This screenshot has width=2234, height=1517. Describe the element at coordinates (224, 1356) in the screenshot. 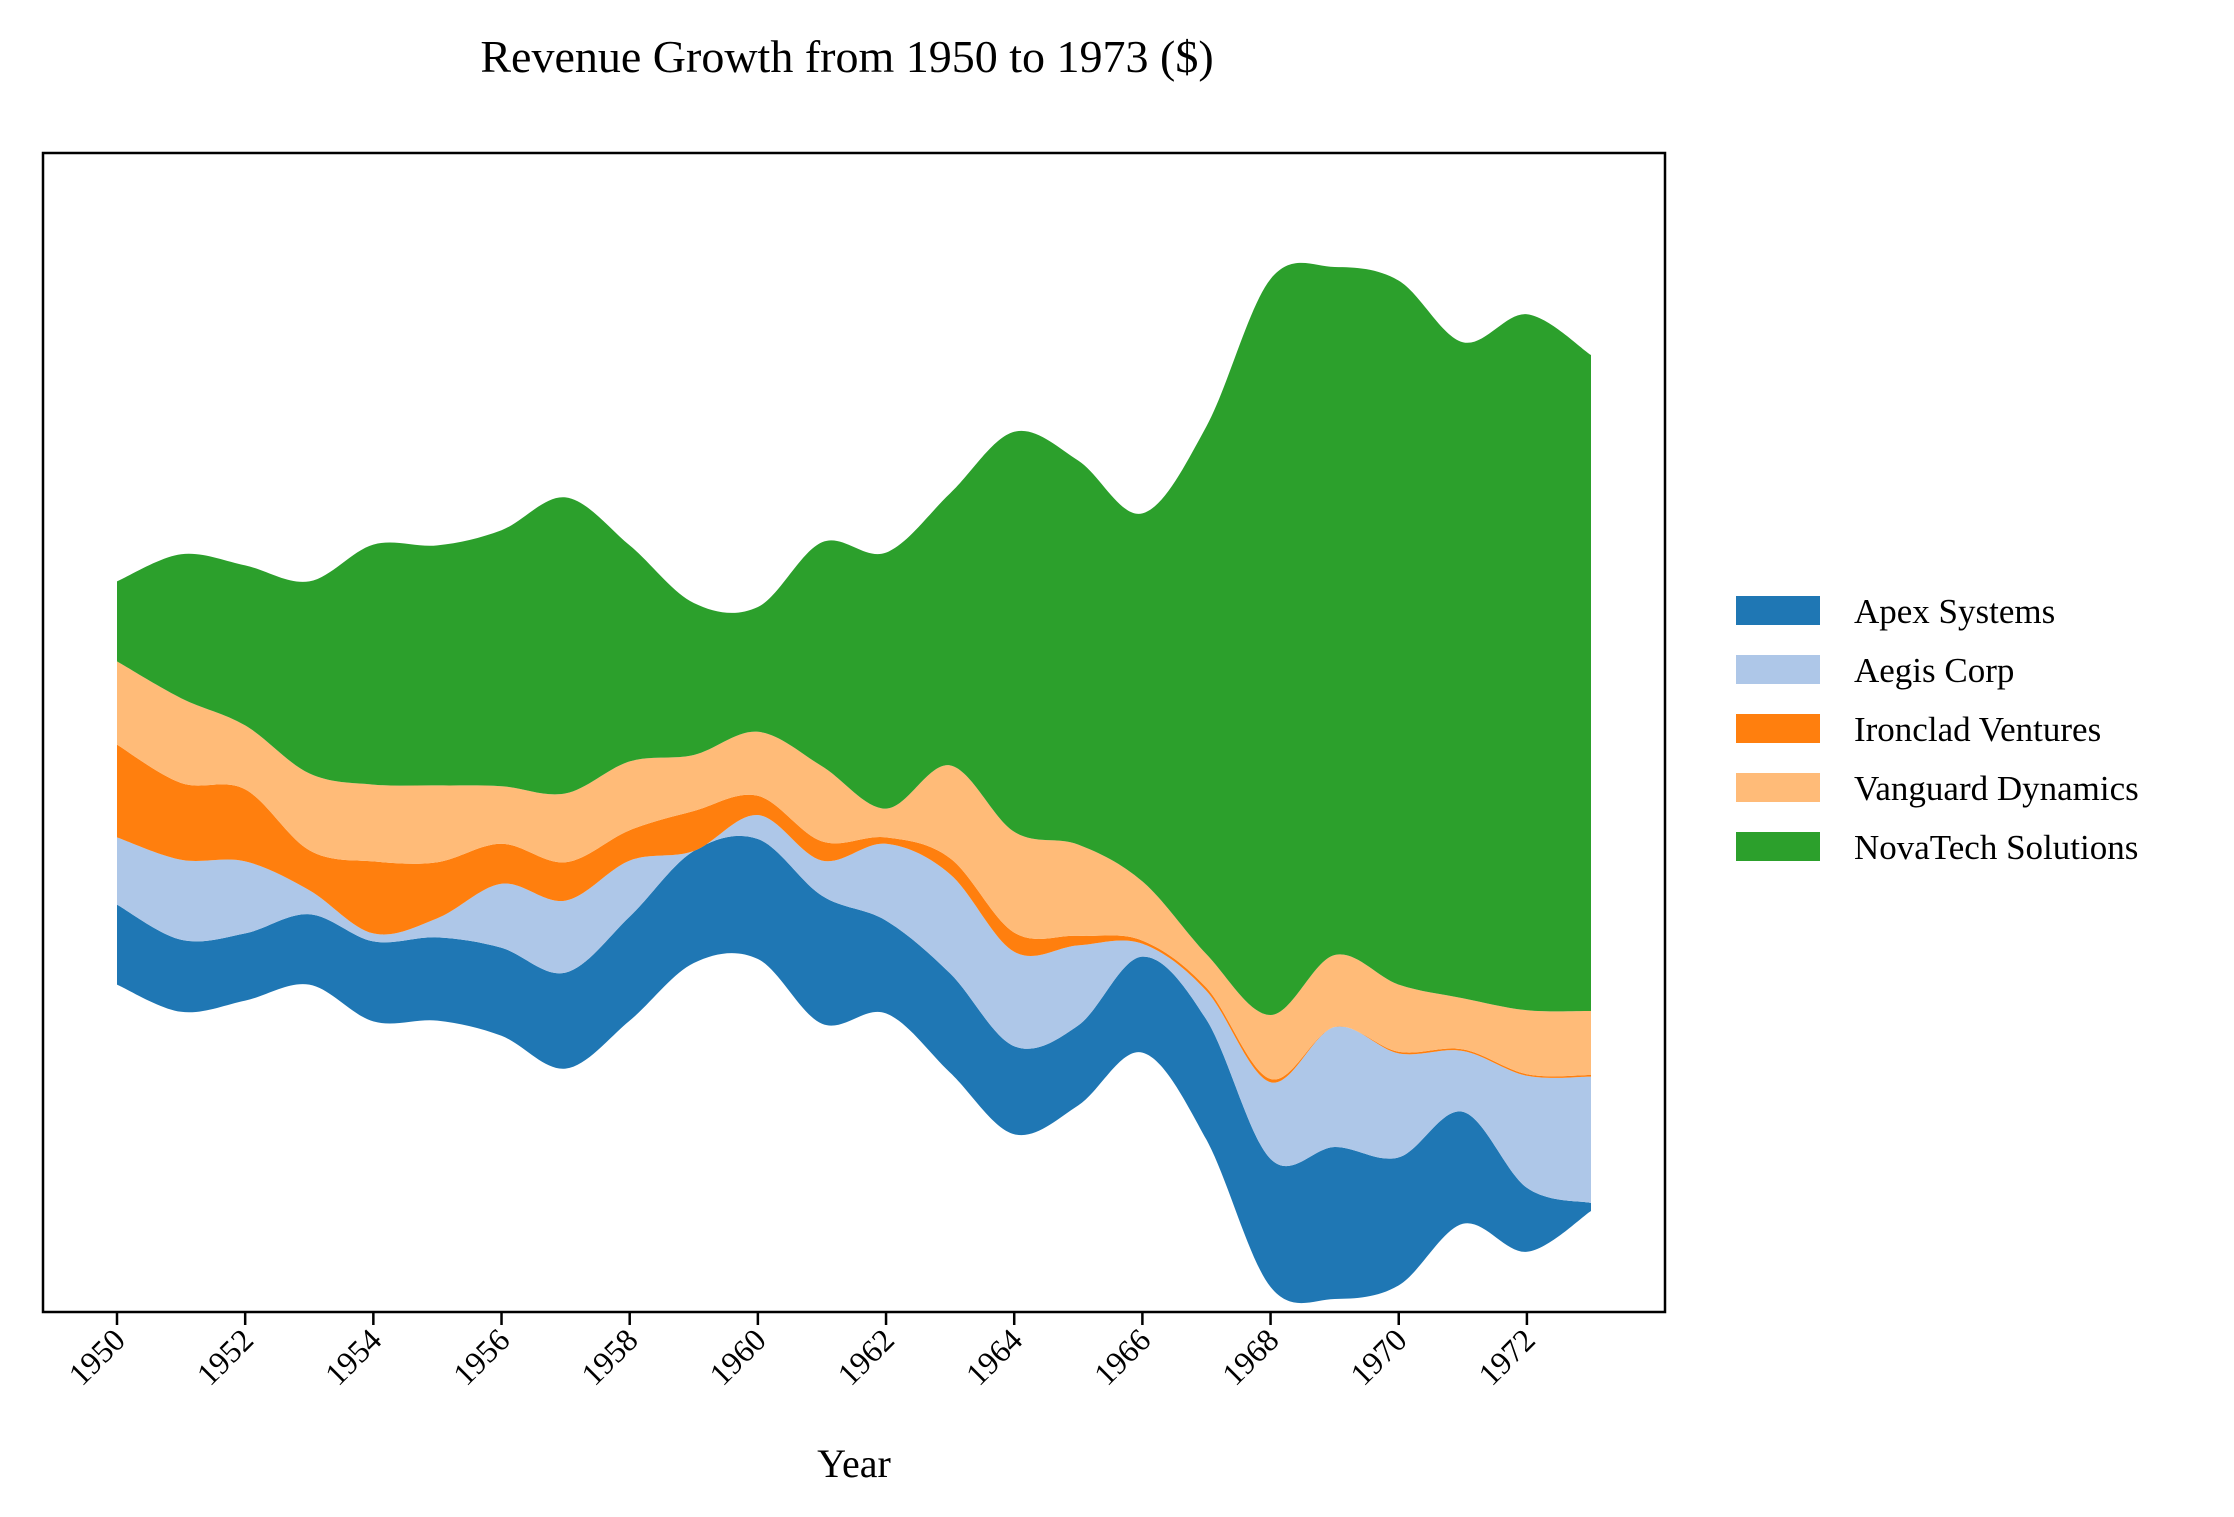

I see `x-tick-label-1952: 1952` at that location.